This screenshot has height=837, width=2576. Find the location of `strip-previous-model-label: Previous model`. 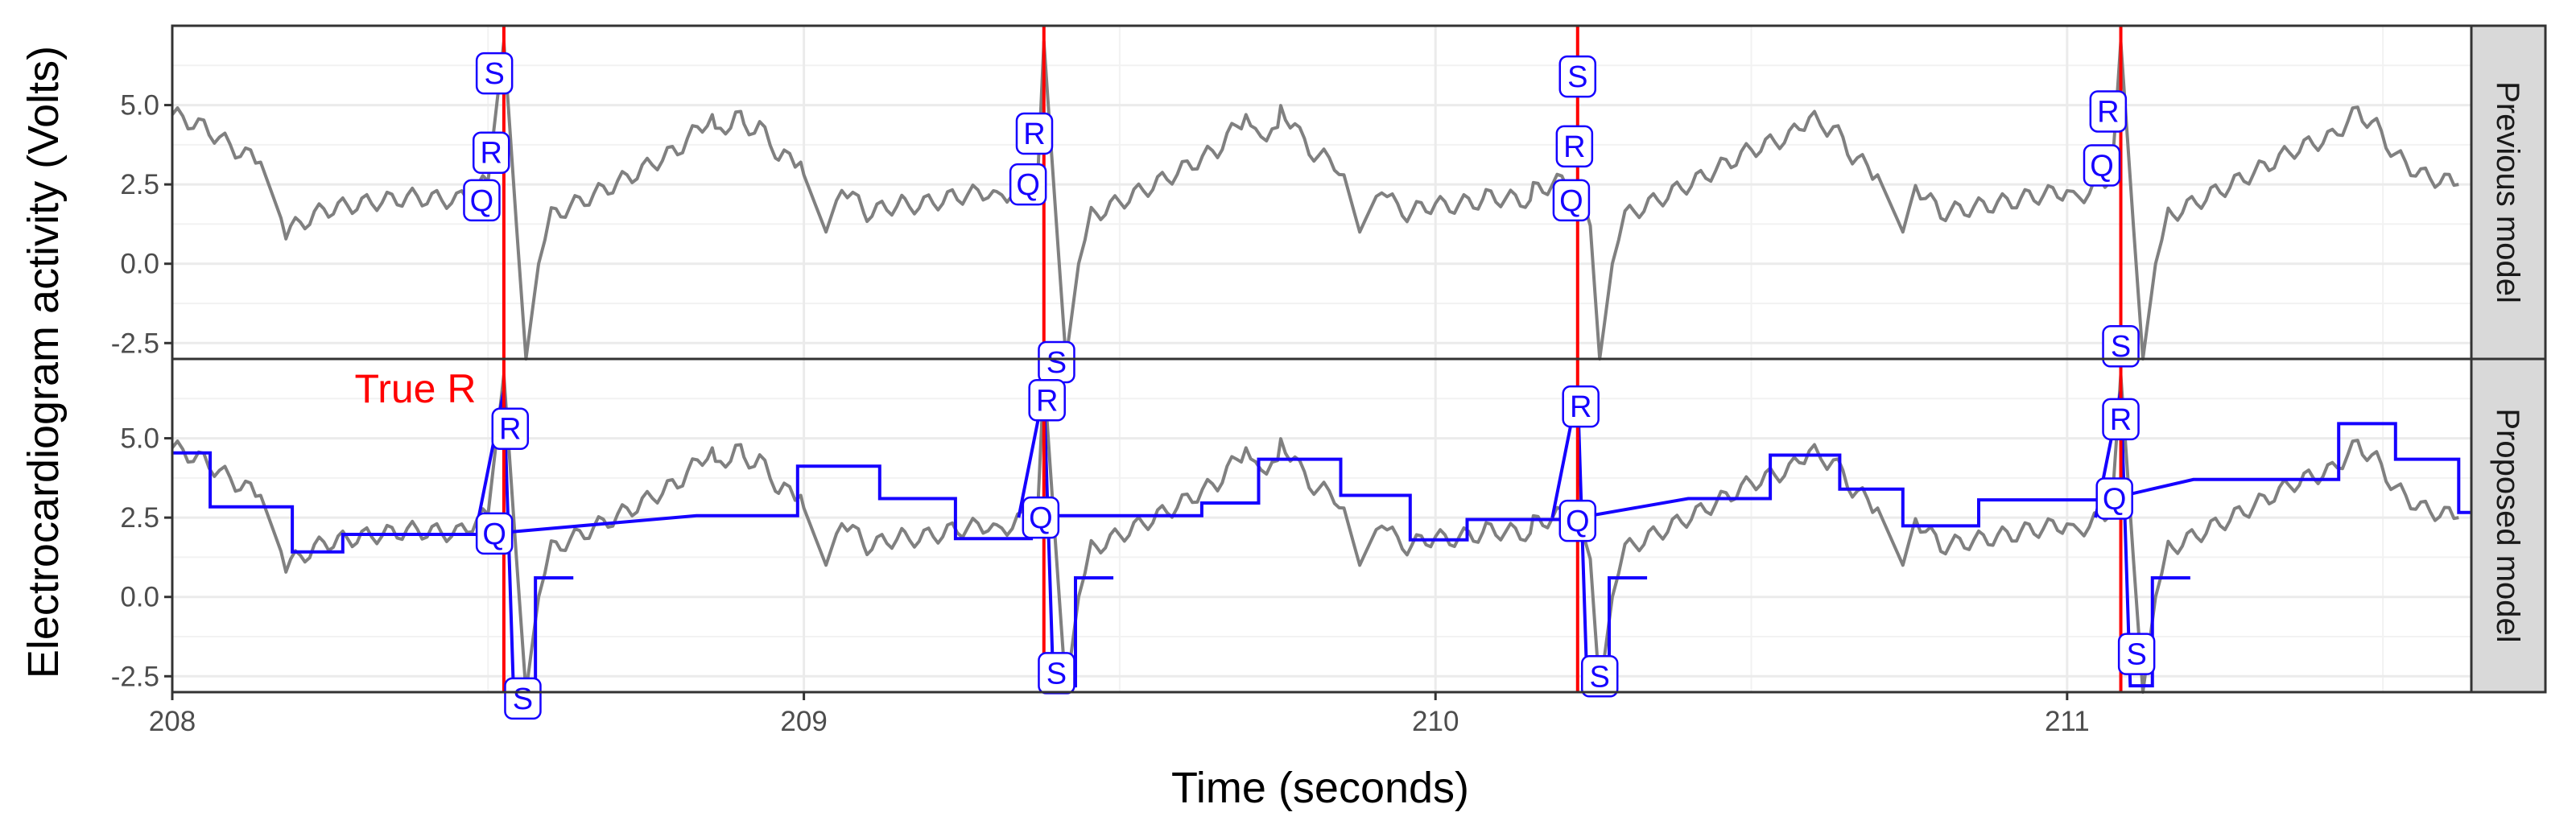

strip-previous-model-label: Previous model is located at coordinates (2507, 192).